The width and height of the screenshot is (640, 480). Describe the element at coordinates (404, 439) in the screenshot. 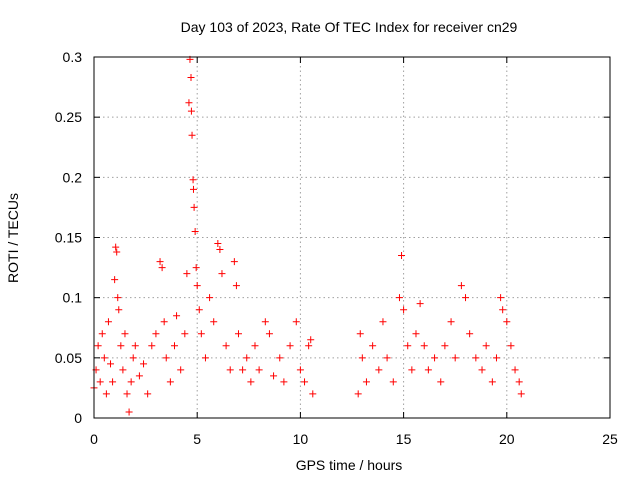

I see `x-tick-label: 15` at that location.